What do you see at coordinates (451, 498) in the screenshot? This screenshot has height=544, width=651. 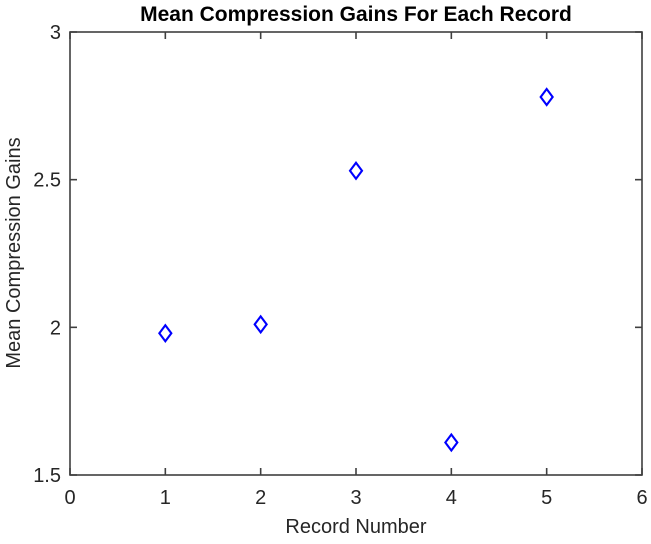 I see `x-tick-label: 4` at bounding box center [451, 498].